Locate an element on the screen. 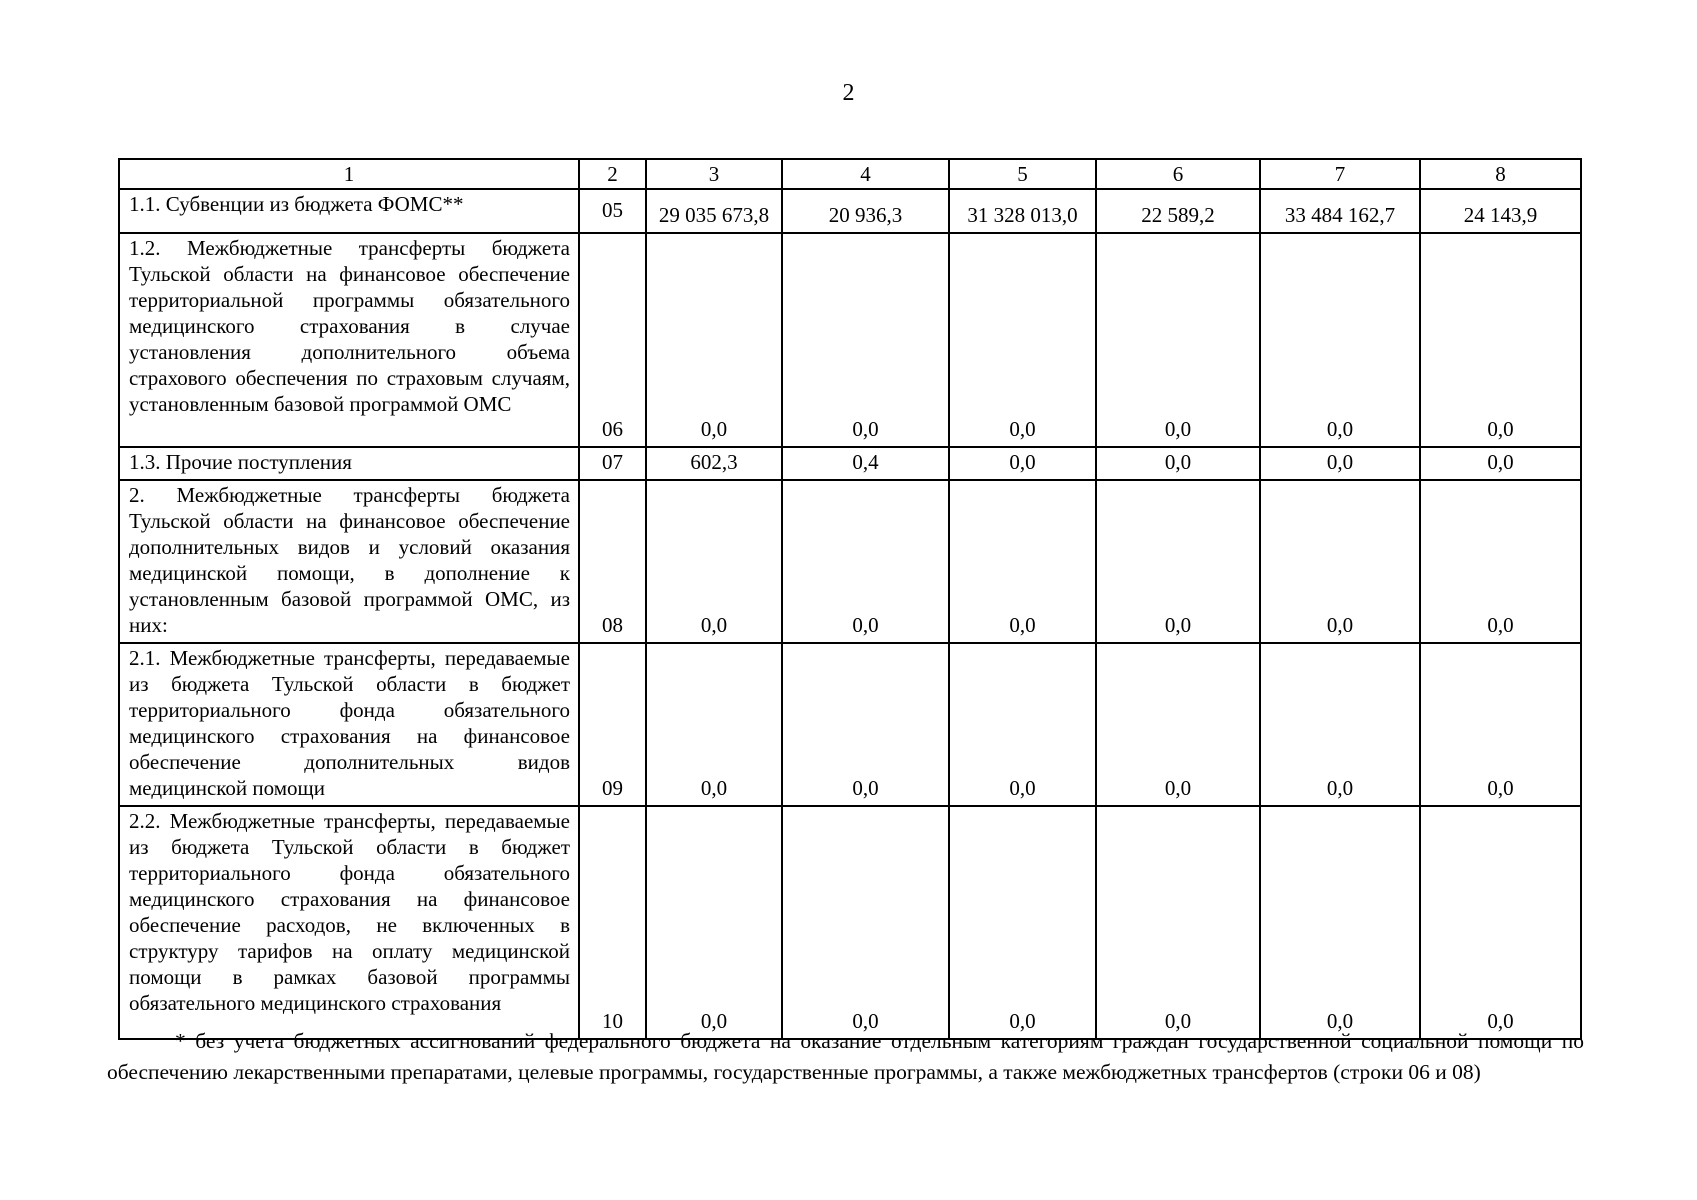  column-header: 7 is located at coordinates (1340, 174).